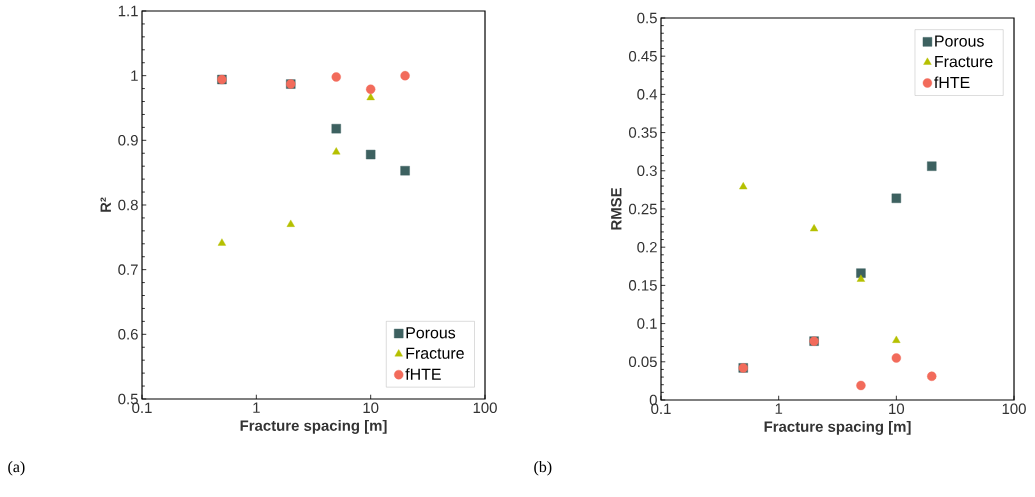 This screenshot has width=1035, height=497. What do you see at coordinates (642, 56) in the screenshot?
I see `y-tick-label: 0.45` at bounding box center [642, 56].